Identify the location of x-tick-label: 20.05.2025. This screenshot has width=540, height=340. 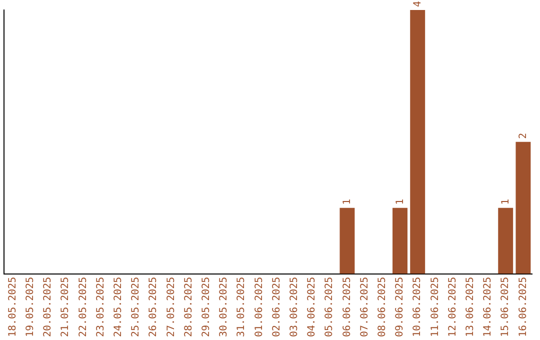
(48, 307).